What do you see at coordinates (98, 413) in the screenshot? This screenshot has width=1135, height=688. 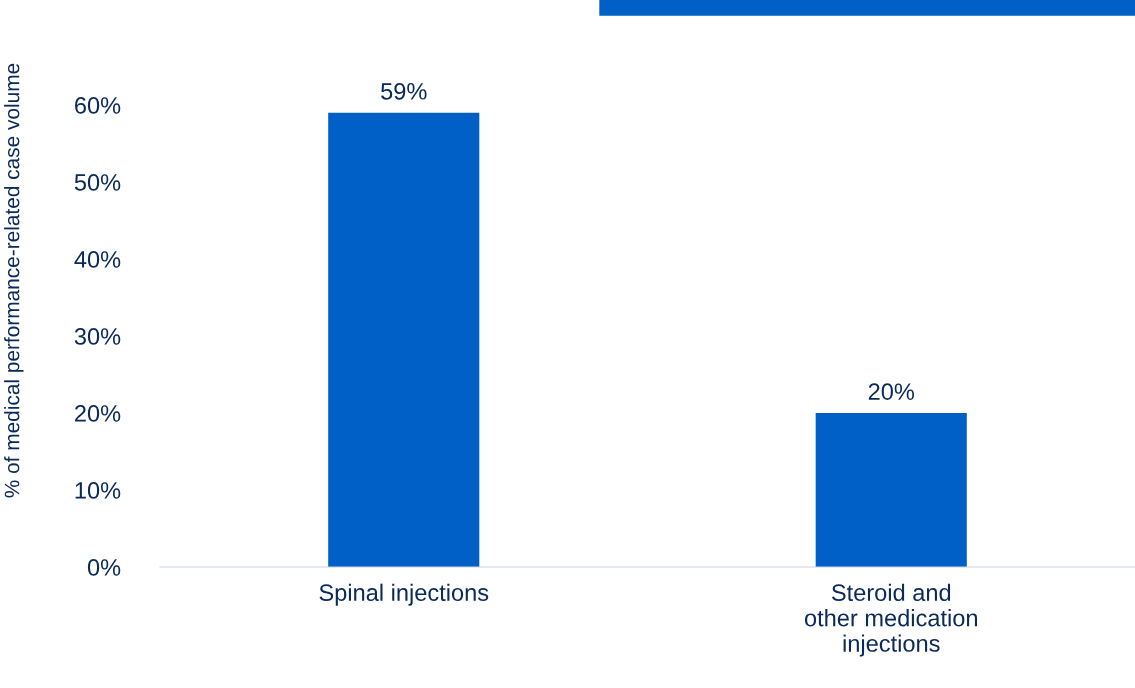 I see `y-tick-label: 20%` at bounding box center [98, 413].